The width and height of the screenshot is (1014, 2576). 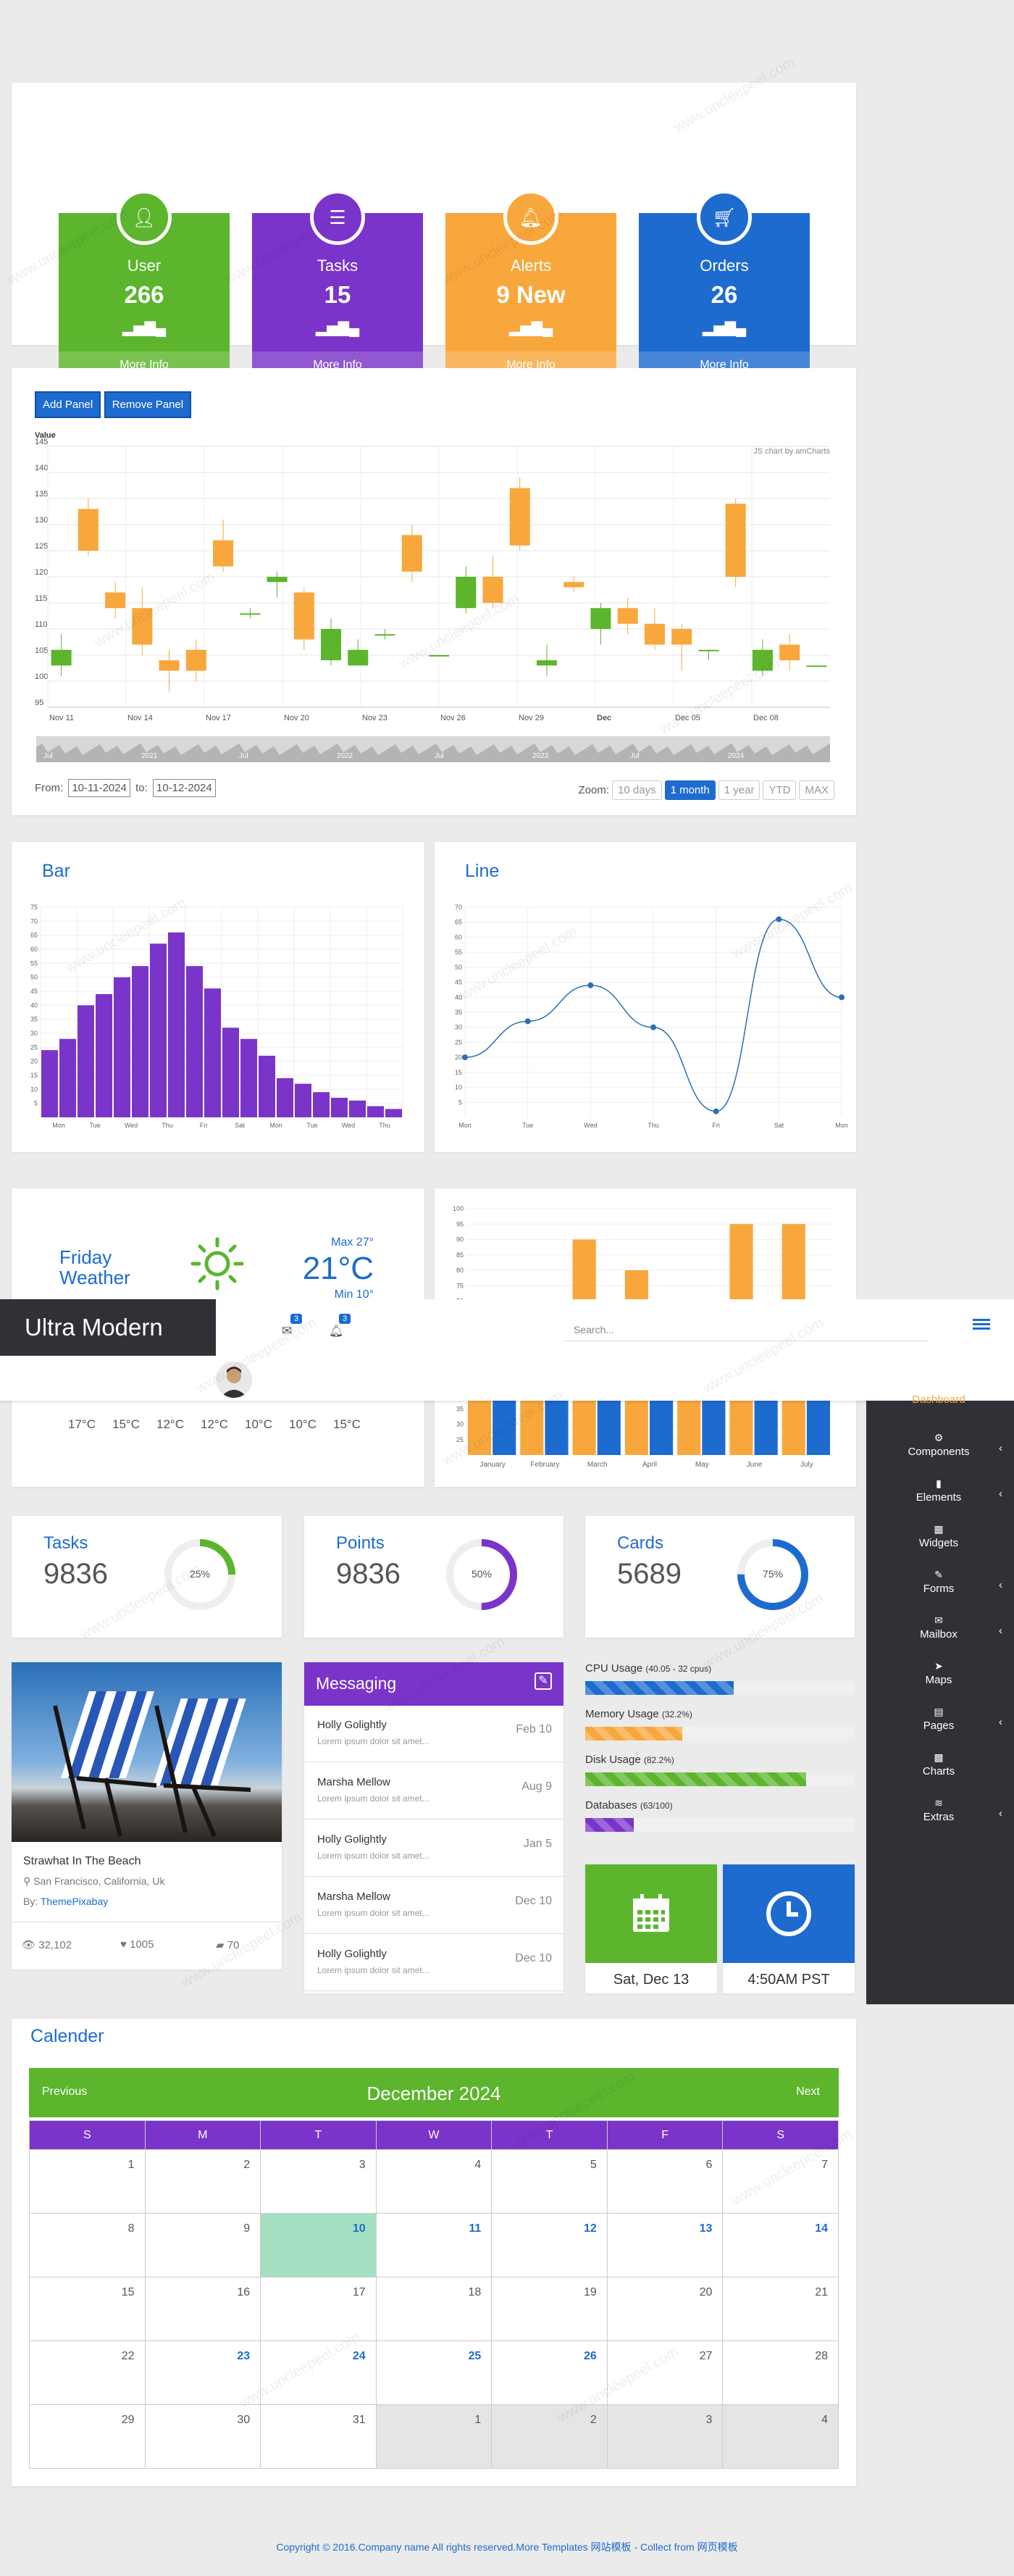 What do you see at coordinates (549, 2181) in the screenshot?
I see `calendar-day: 5` at bounding box center [549, 2181].